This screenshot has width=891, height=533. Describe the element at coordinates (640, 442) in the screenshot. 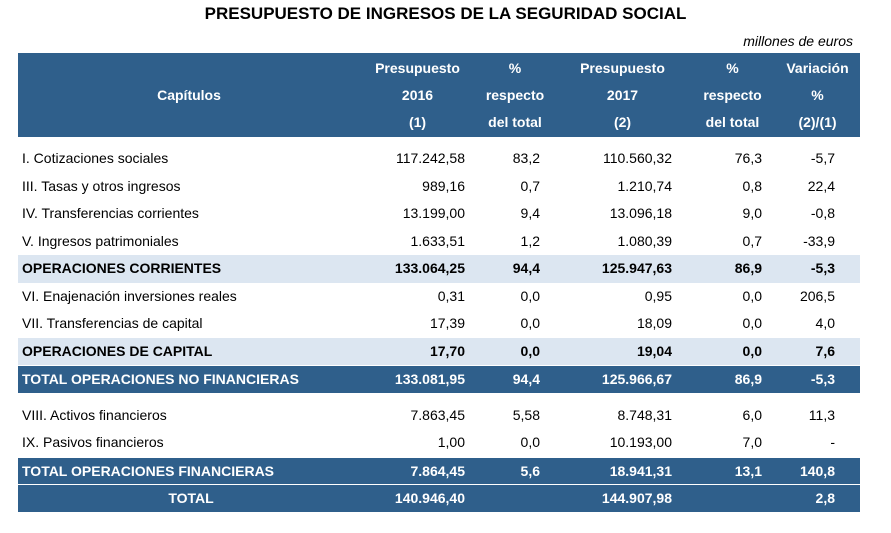

I see `row-value: 10.193,00` at that location.